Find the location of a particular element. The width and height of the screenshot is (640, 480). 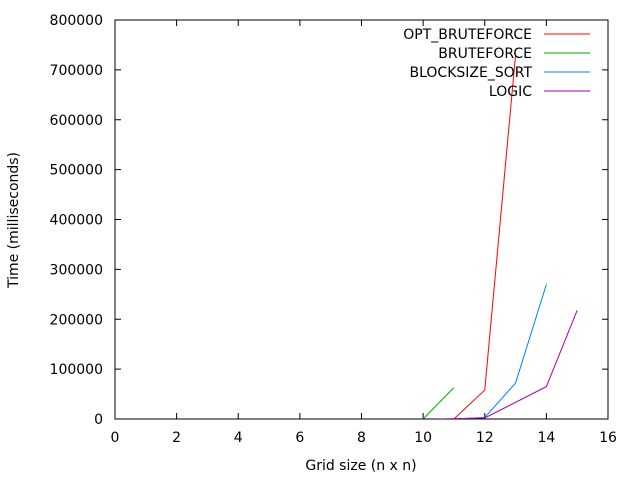

x-tick-label: 14 is located at coordinates (546, 438).